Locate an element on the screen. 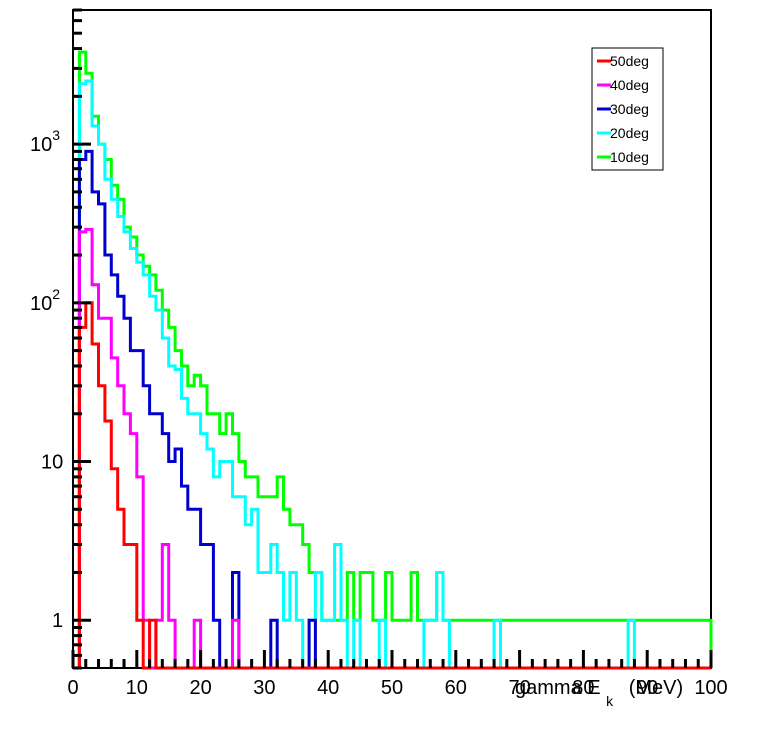 The image size is (760, 739). y-tick-label: 10 is located at coordinates (52, 463).